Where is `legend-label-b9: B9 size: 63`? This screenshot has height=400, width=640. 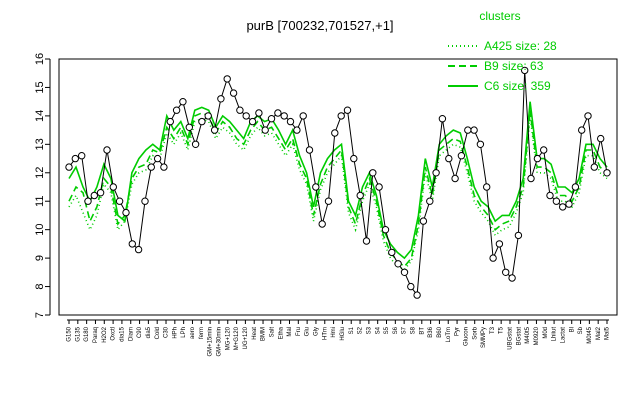
legend-label-b9: B9 size: 63 is located at coordinates (514, 66).